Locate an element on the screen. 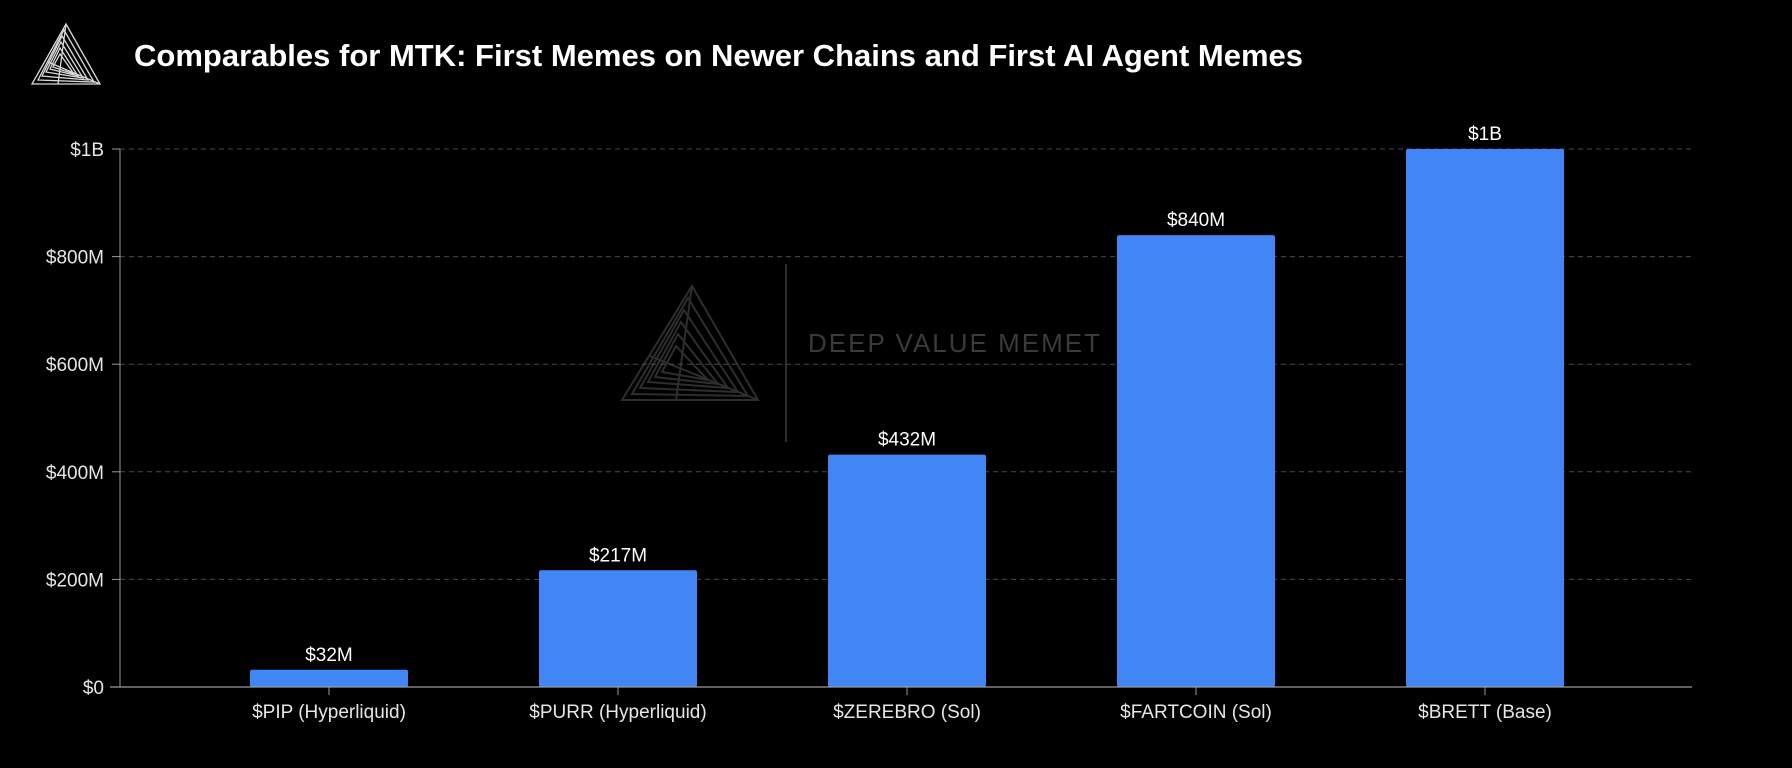 This screenshot has width=1792, height=768. y-tick-label: $200M is located at coordinates (75, 580).